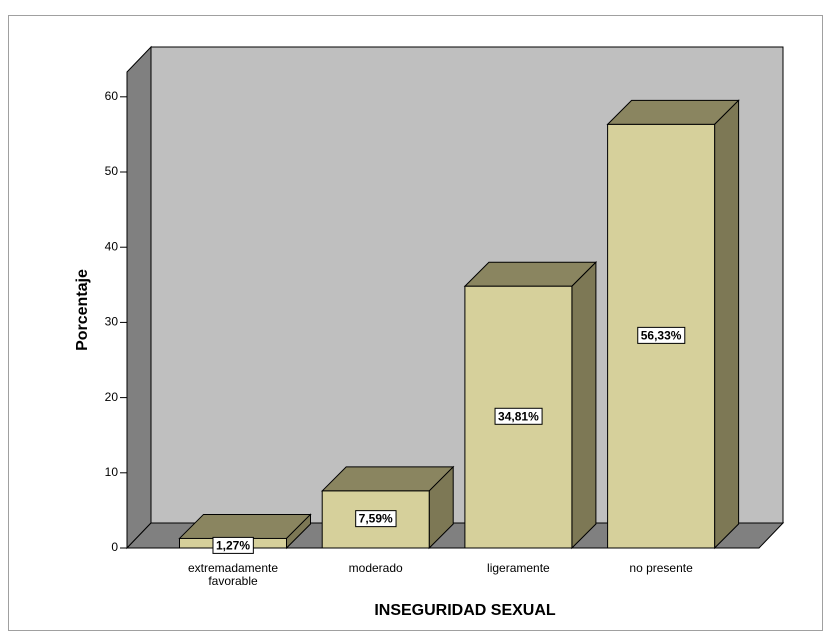 Image resolution: width=831 pixels, height=637 pixels. Describe the element at coordinates (375, 568) in the screenshot. I see `x-tick-label: moderado` at that location.